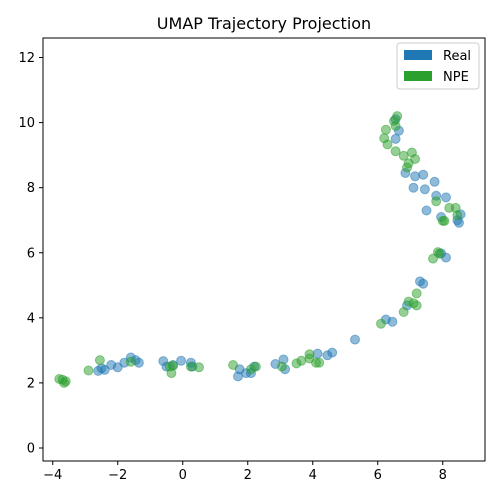 Image resolution: width=500 pixels, height=500 pixels. I want to click on y-tick-label: 10, so click(26, 123).